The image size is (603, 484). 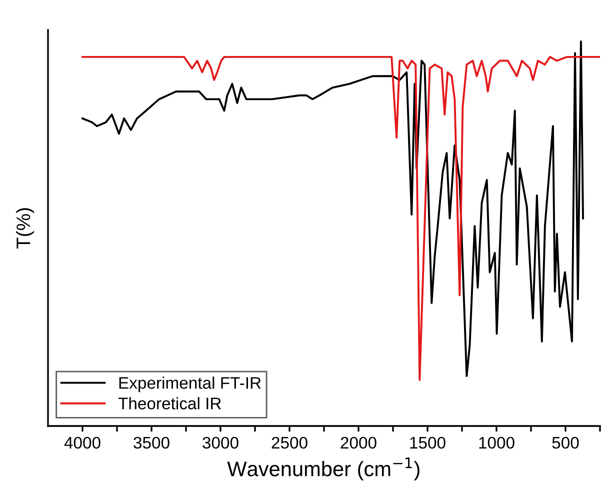 What do you see at coordinates (82, 442) in the screenshot?
I see `x-tick-label: 4000` at bounding box center [82, 442].